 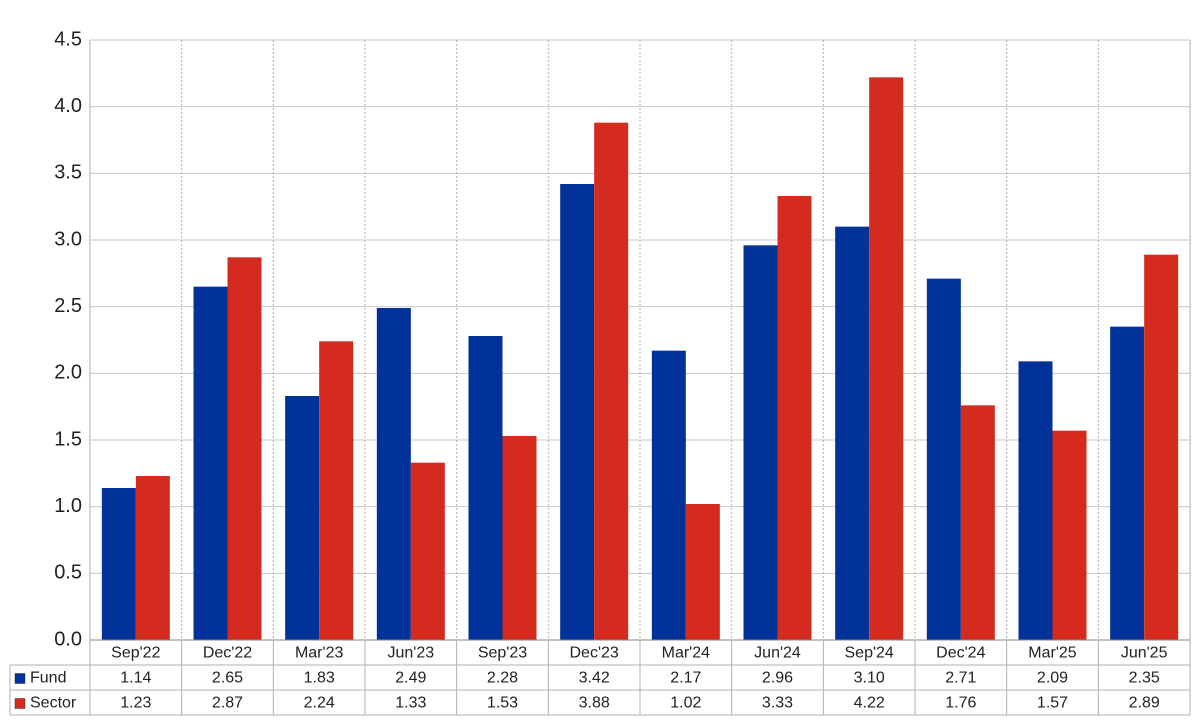 I want to click on table-value: 1.57, so click(x=1052, y=703).